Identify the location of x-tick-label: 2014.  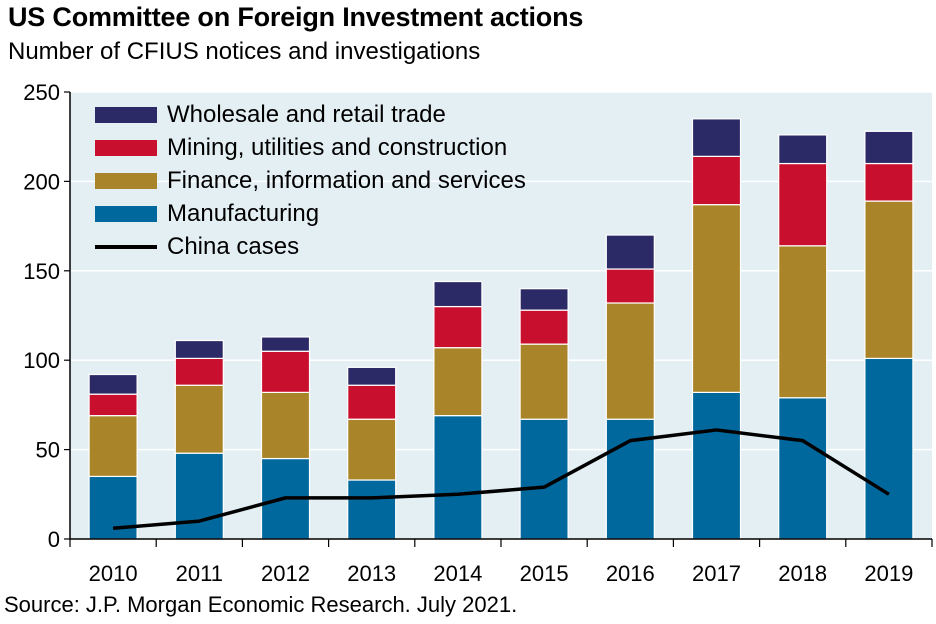
(457, 573).